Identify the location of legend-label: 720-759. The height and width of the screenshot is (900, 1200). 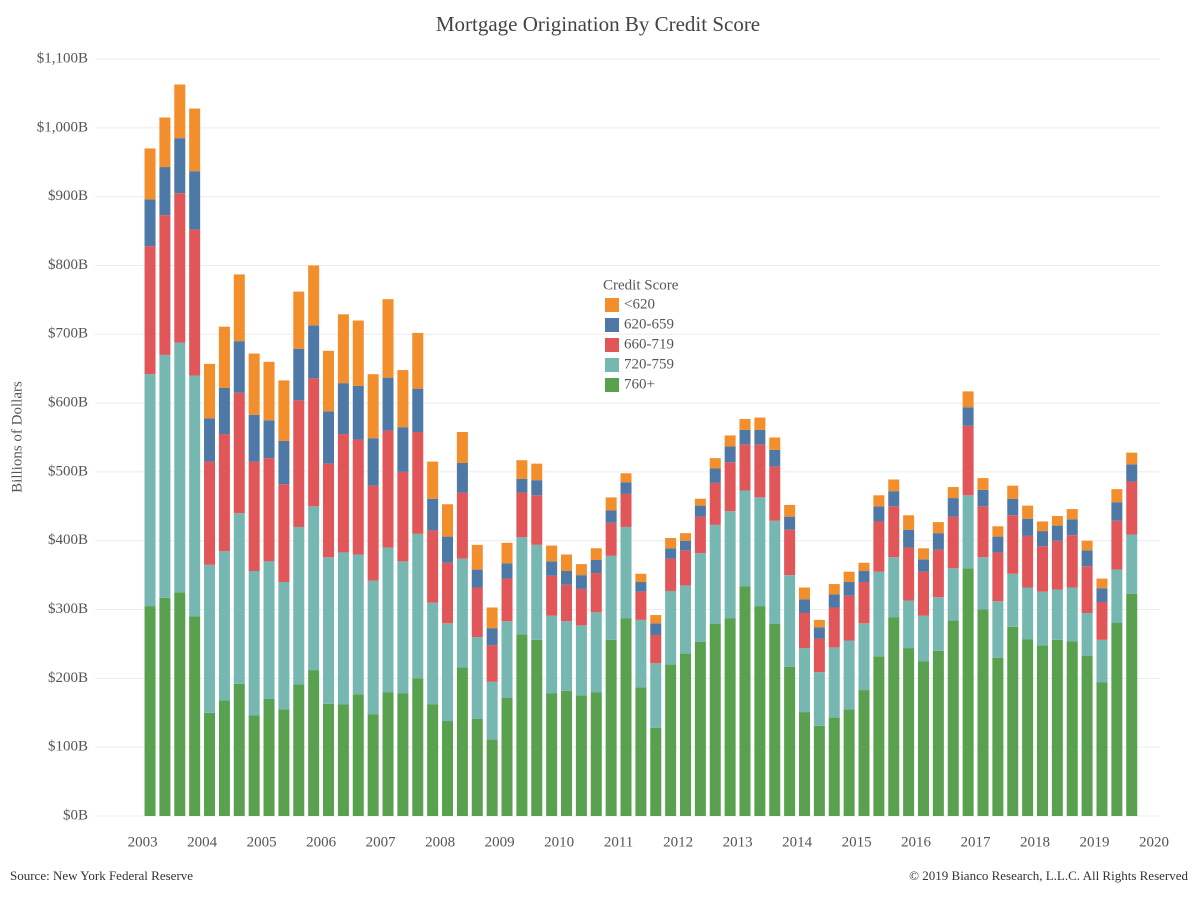
(649, 364).